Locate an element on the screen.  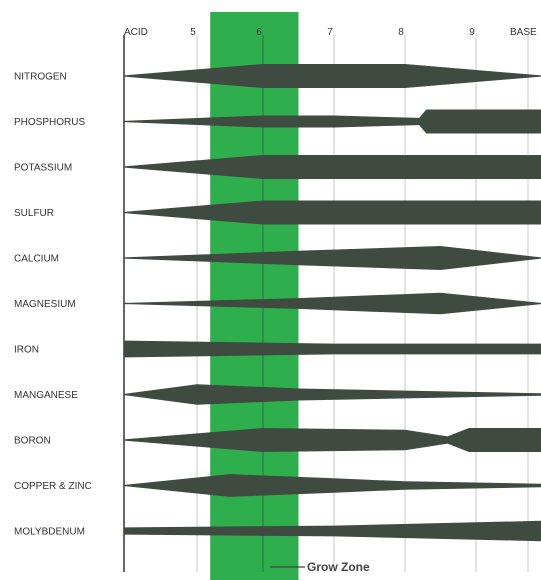
band-molybdenum is located at coordinates (332, 531).